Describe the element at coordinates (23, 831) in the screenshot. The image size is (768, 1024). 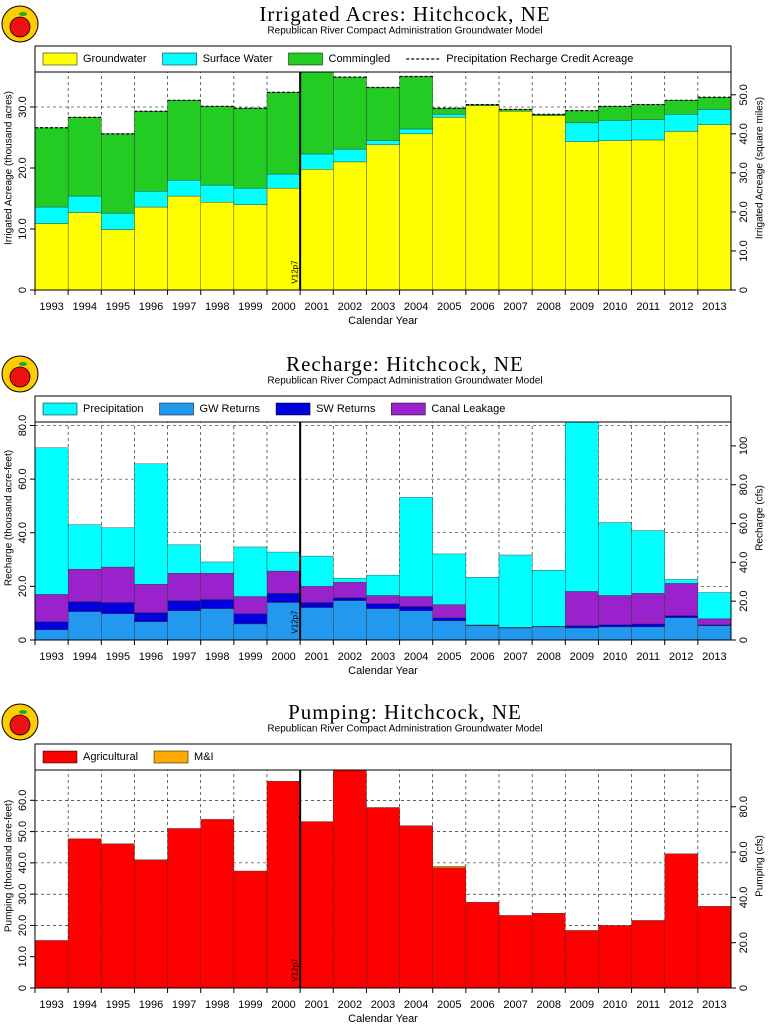
I see `y-tick-label: 50.0` at that location.